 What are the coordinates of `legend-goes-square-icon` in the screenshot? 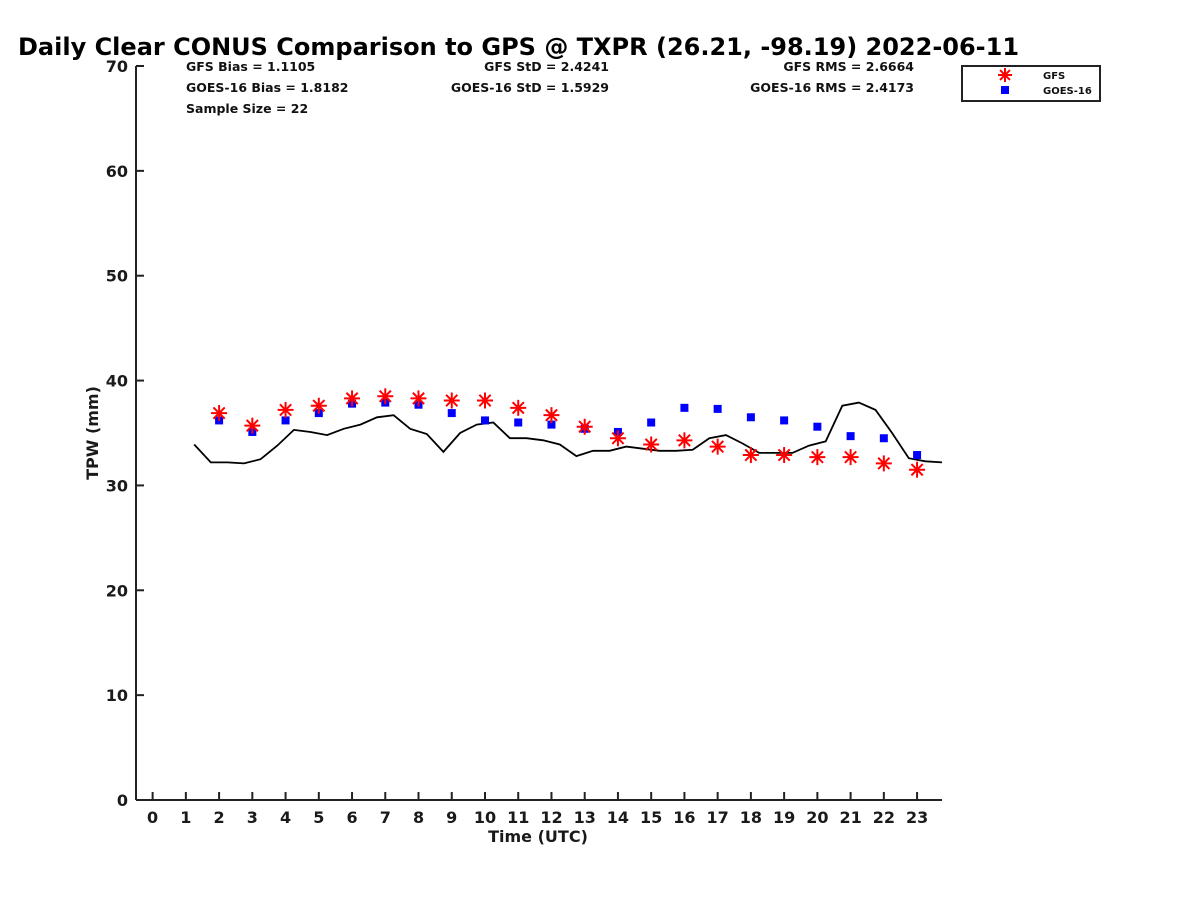 It's located at (1005, 90).